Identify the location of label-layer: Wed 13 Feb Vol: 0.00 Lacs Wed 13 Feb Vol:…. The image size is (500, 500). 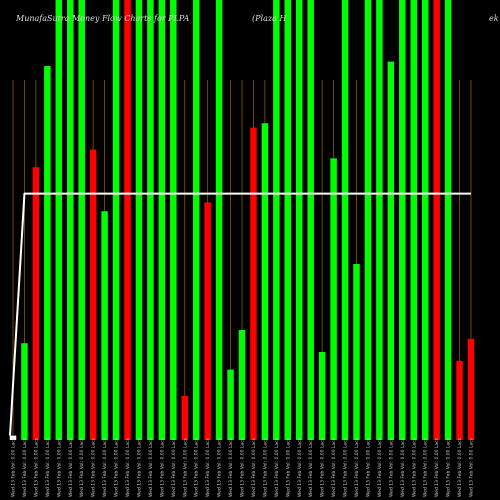
(243, 467).